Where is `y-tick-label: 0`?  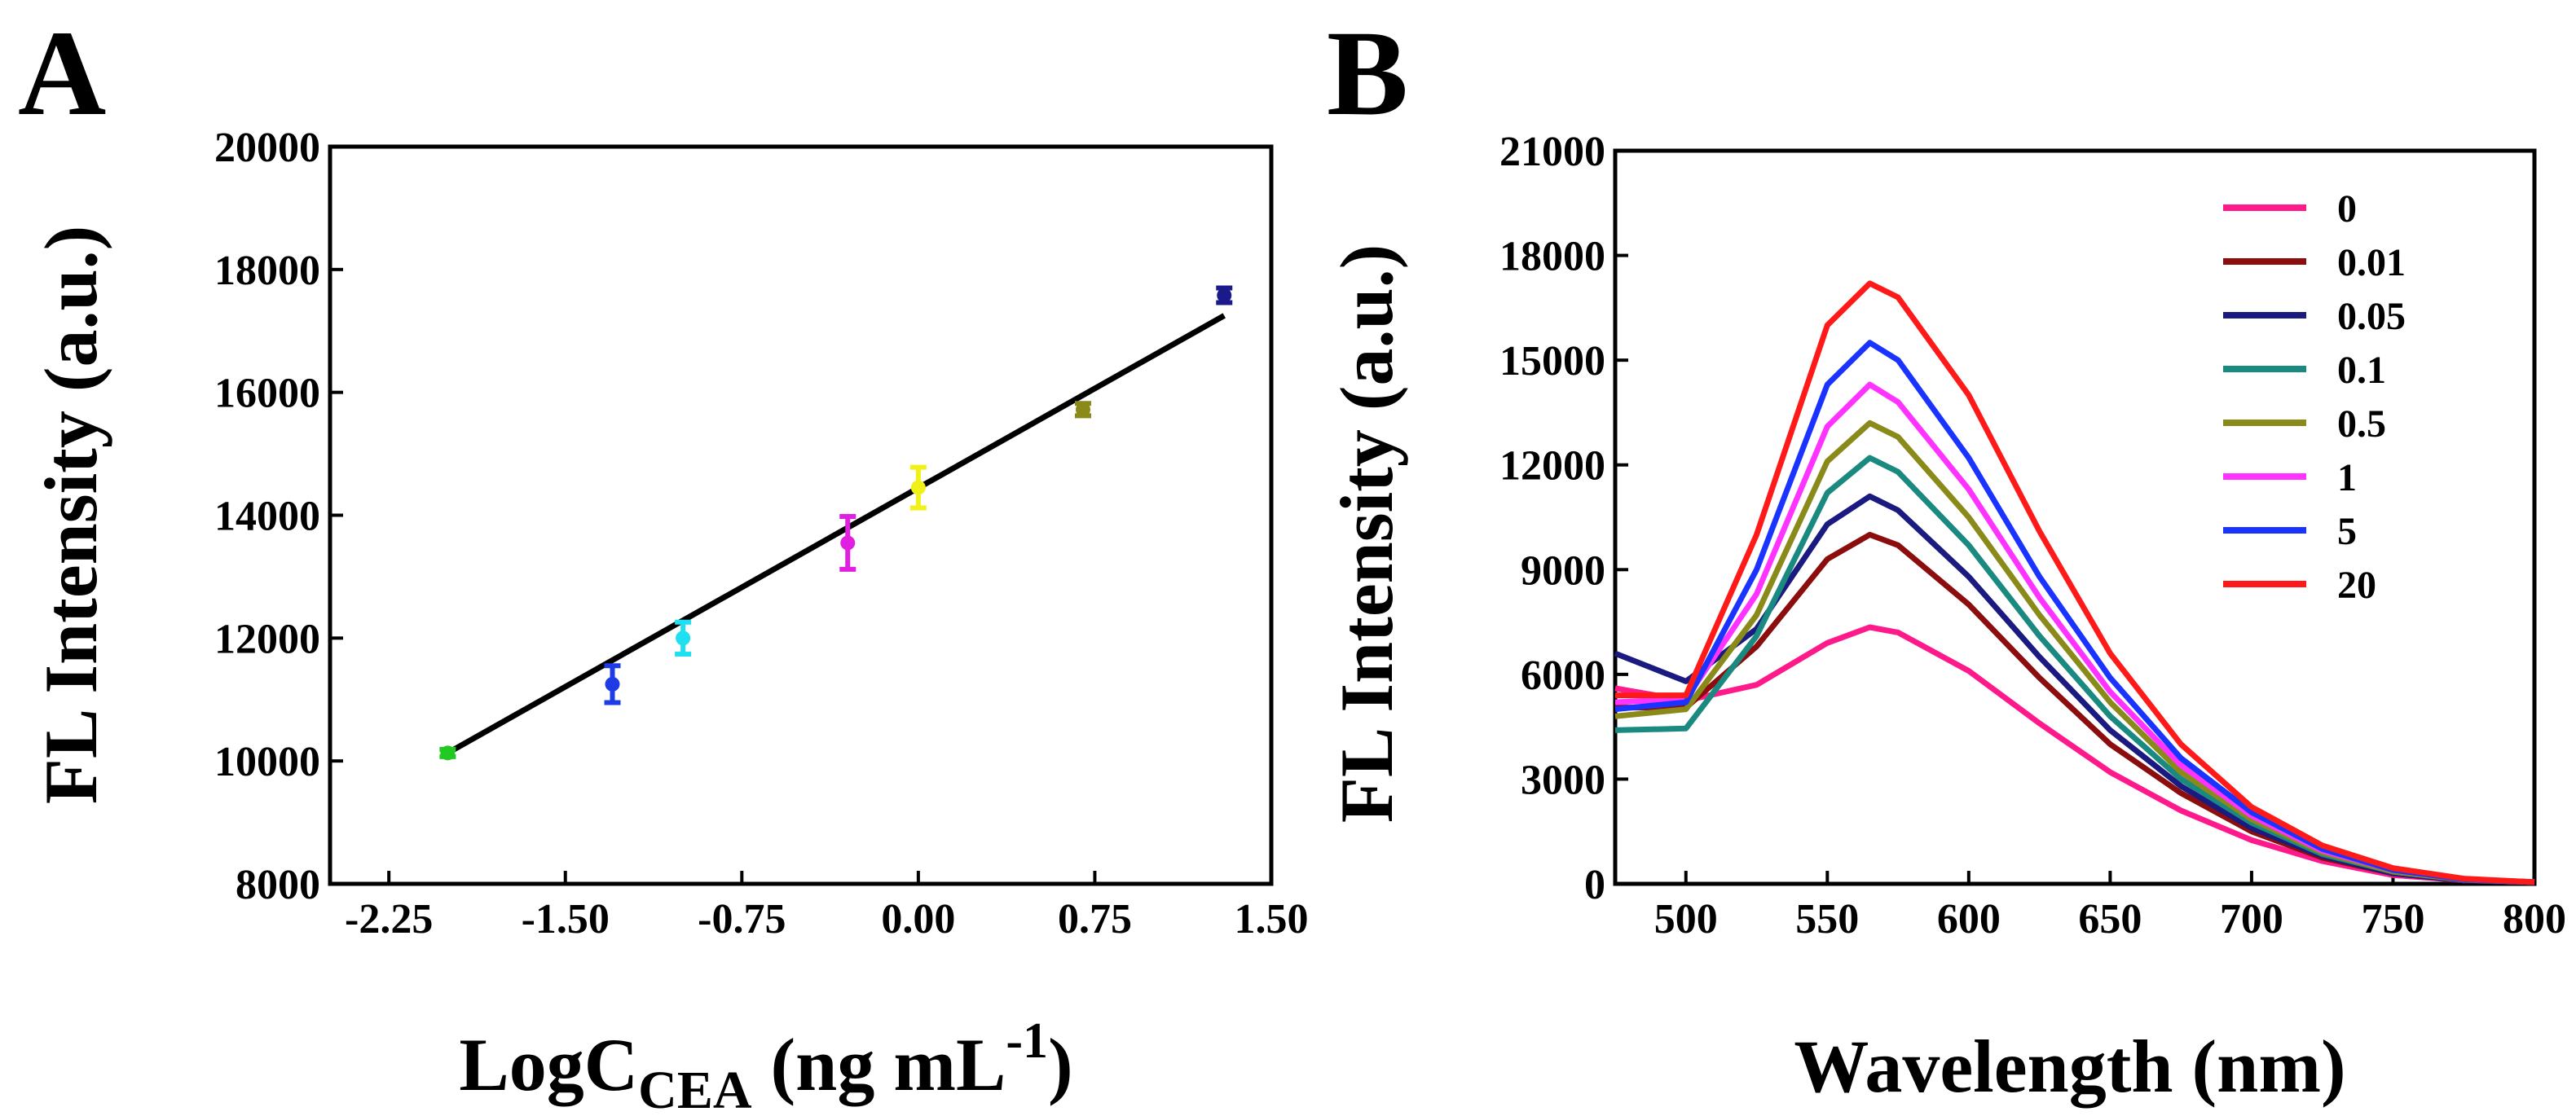
y-tick-label: 0 is located at coordinates (1595, 885).